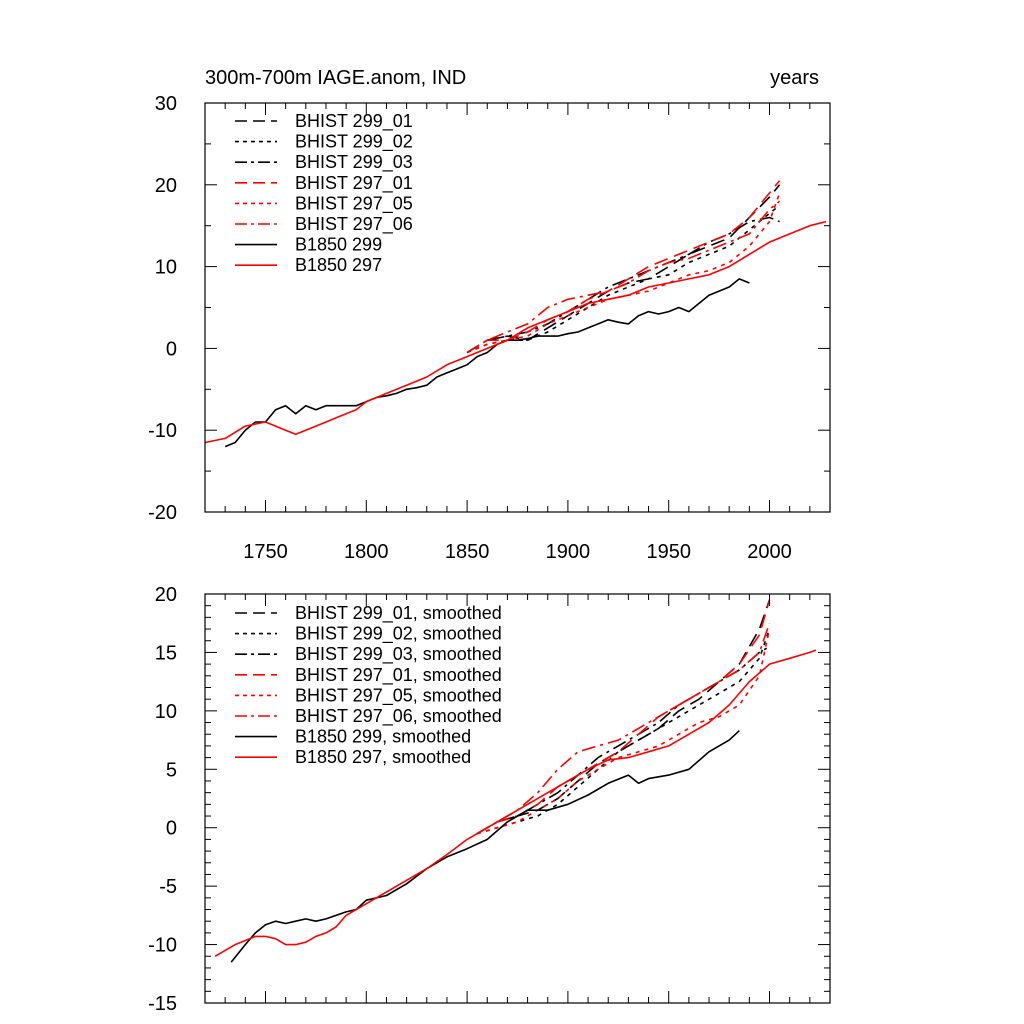  I want to click on x-tick-label: 1850, so click(467, 552).